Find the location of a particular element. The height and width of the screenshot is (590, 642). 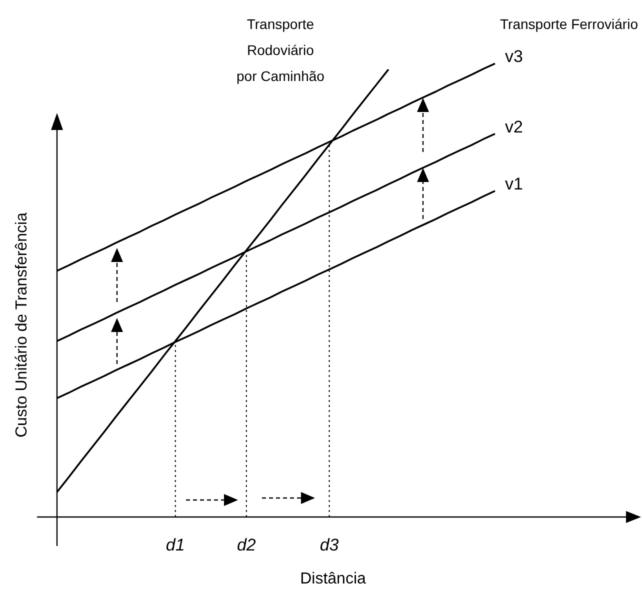

series-label: v3 is located at coordinates (514, 56).